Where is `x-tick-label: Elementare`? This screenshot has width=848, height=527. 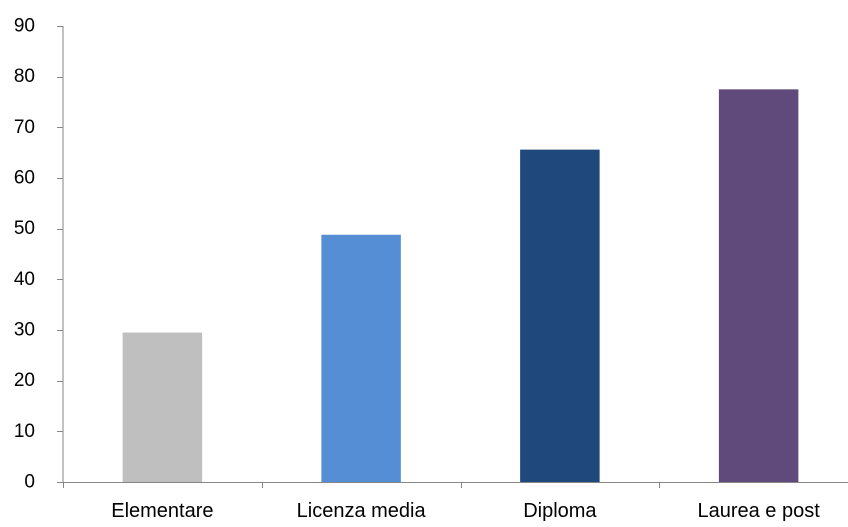
x-tick-label: Elementare is located at coordinates (162, 511).